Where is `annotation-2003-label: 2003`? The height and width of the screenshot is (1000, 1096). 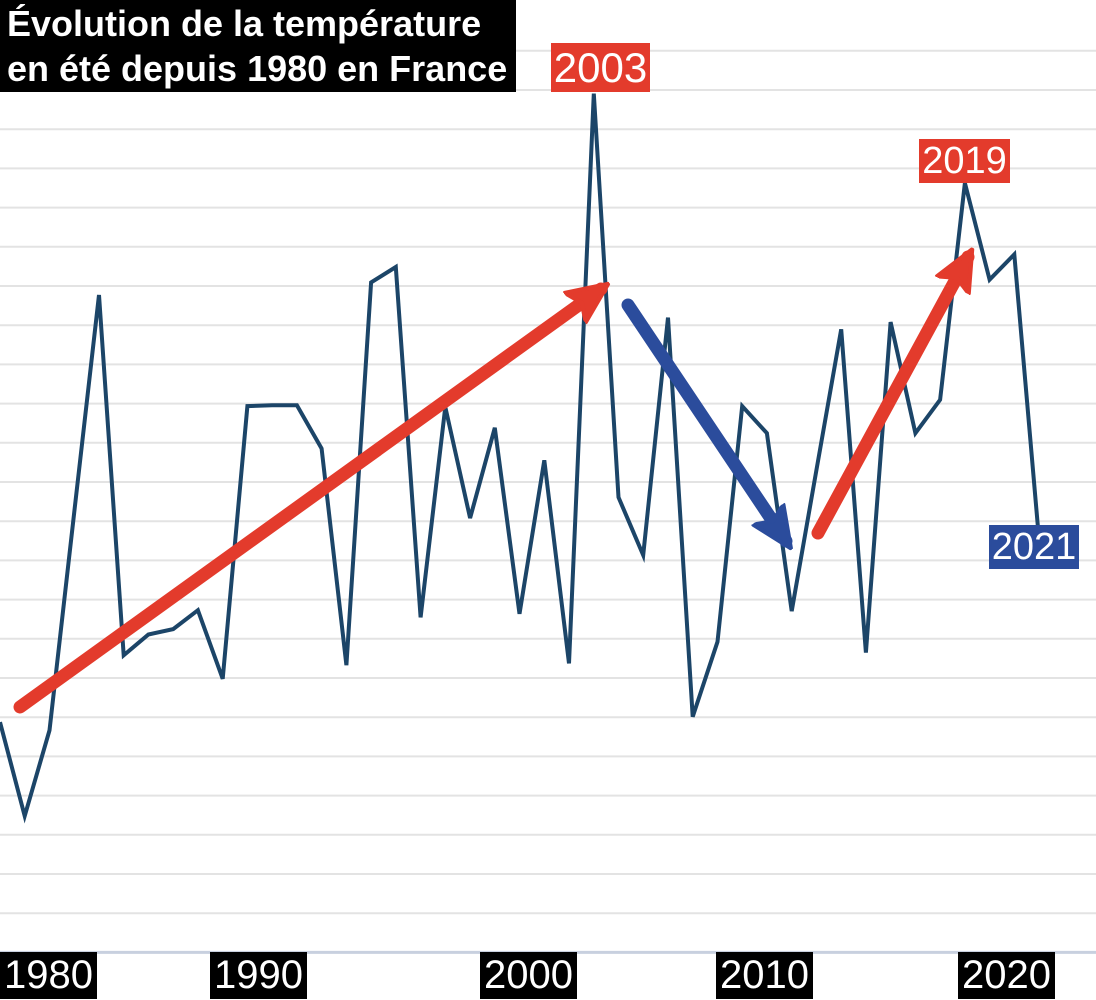 annotation-2003-label: 2003 is located at coordinates (600, 67).